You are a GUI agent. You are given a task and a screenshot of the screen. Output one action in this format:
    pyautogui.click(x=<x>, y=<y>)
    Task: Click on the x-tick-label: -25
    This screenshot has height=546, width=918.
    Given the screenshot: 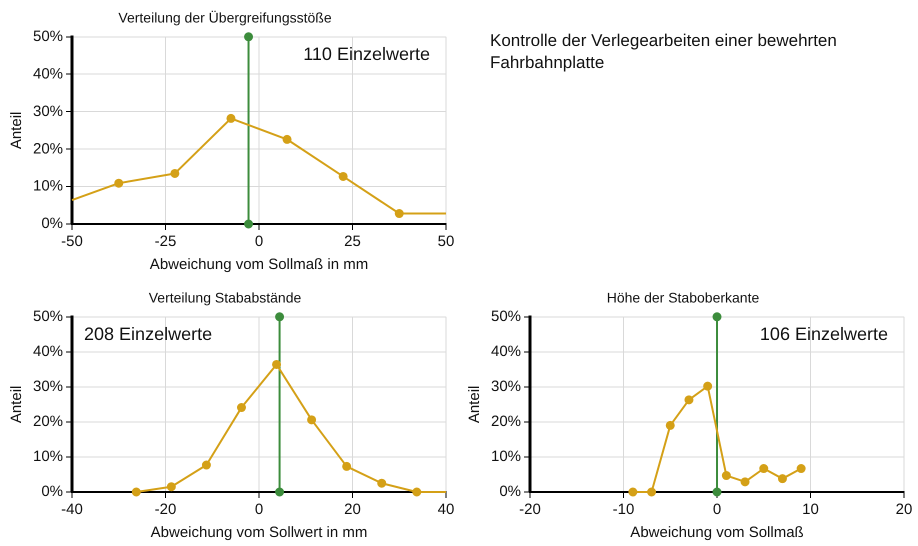 What is the action you would take?
    pyautogui.click(x=165, y=241)
    